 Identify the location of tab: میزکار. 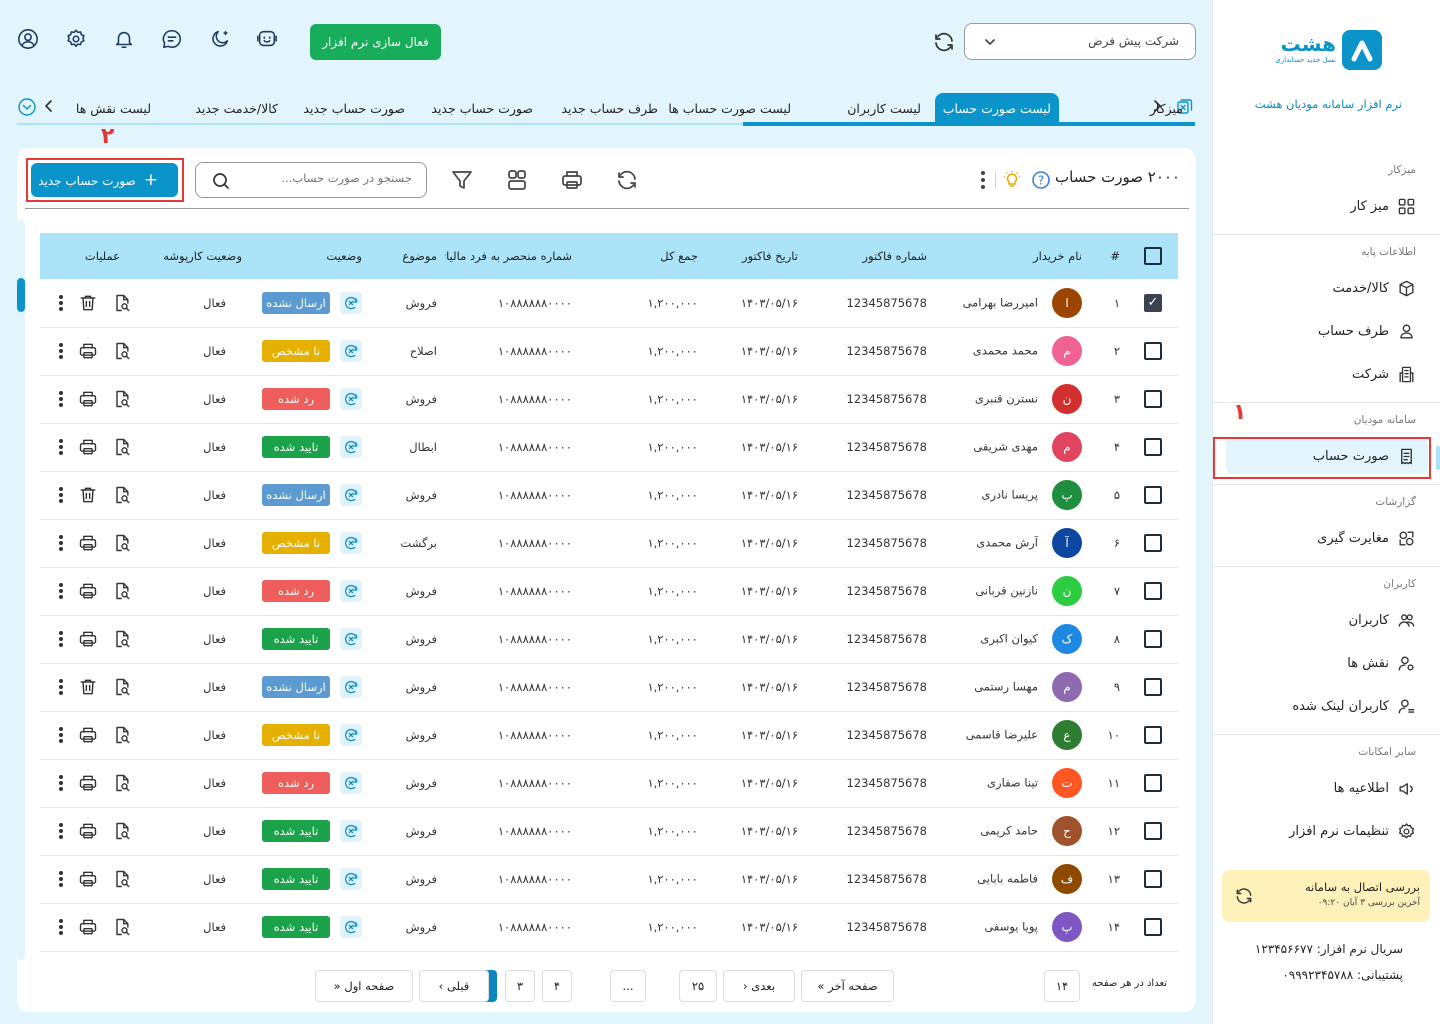
(1166, 108).